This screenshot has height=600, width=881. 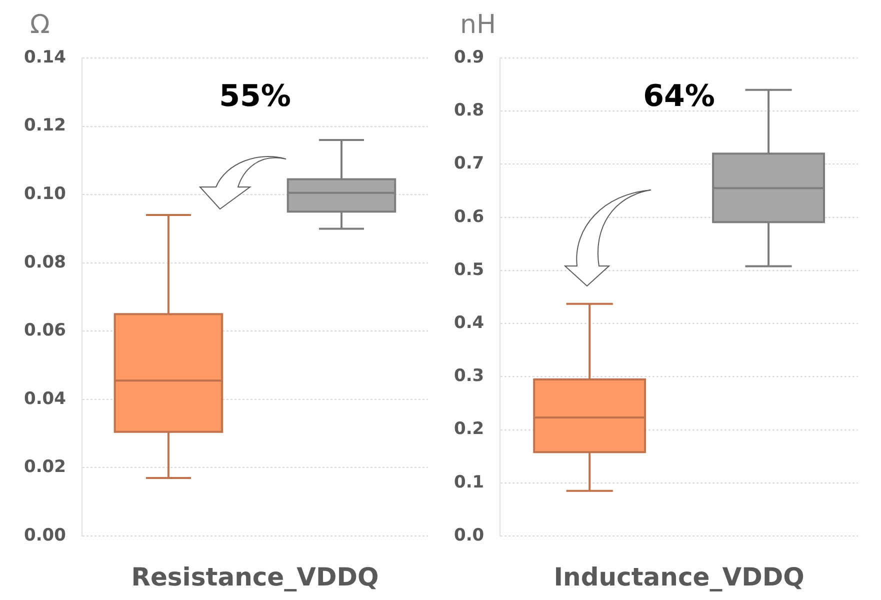 What do you see at coordinates (45, 467) in the screenshot?
I see `y-tick-label: 0.02` at bounding box center [45, 467].